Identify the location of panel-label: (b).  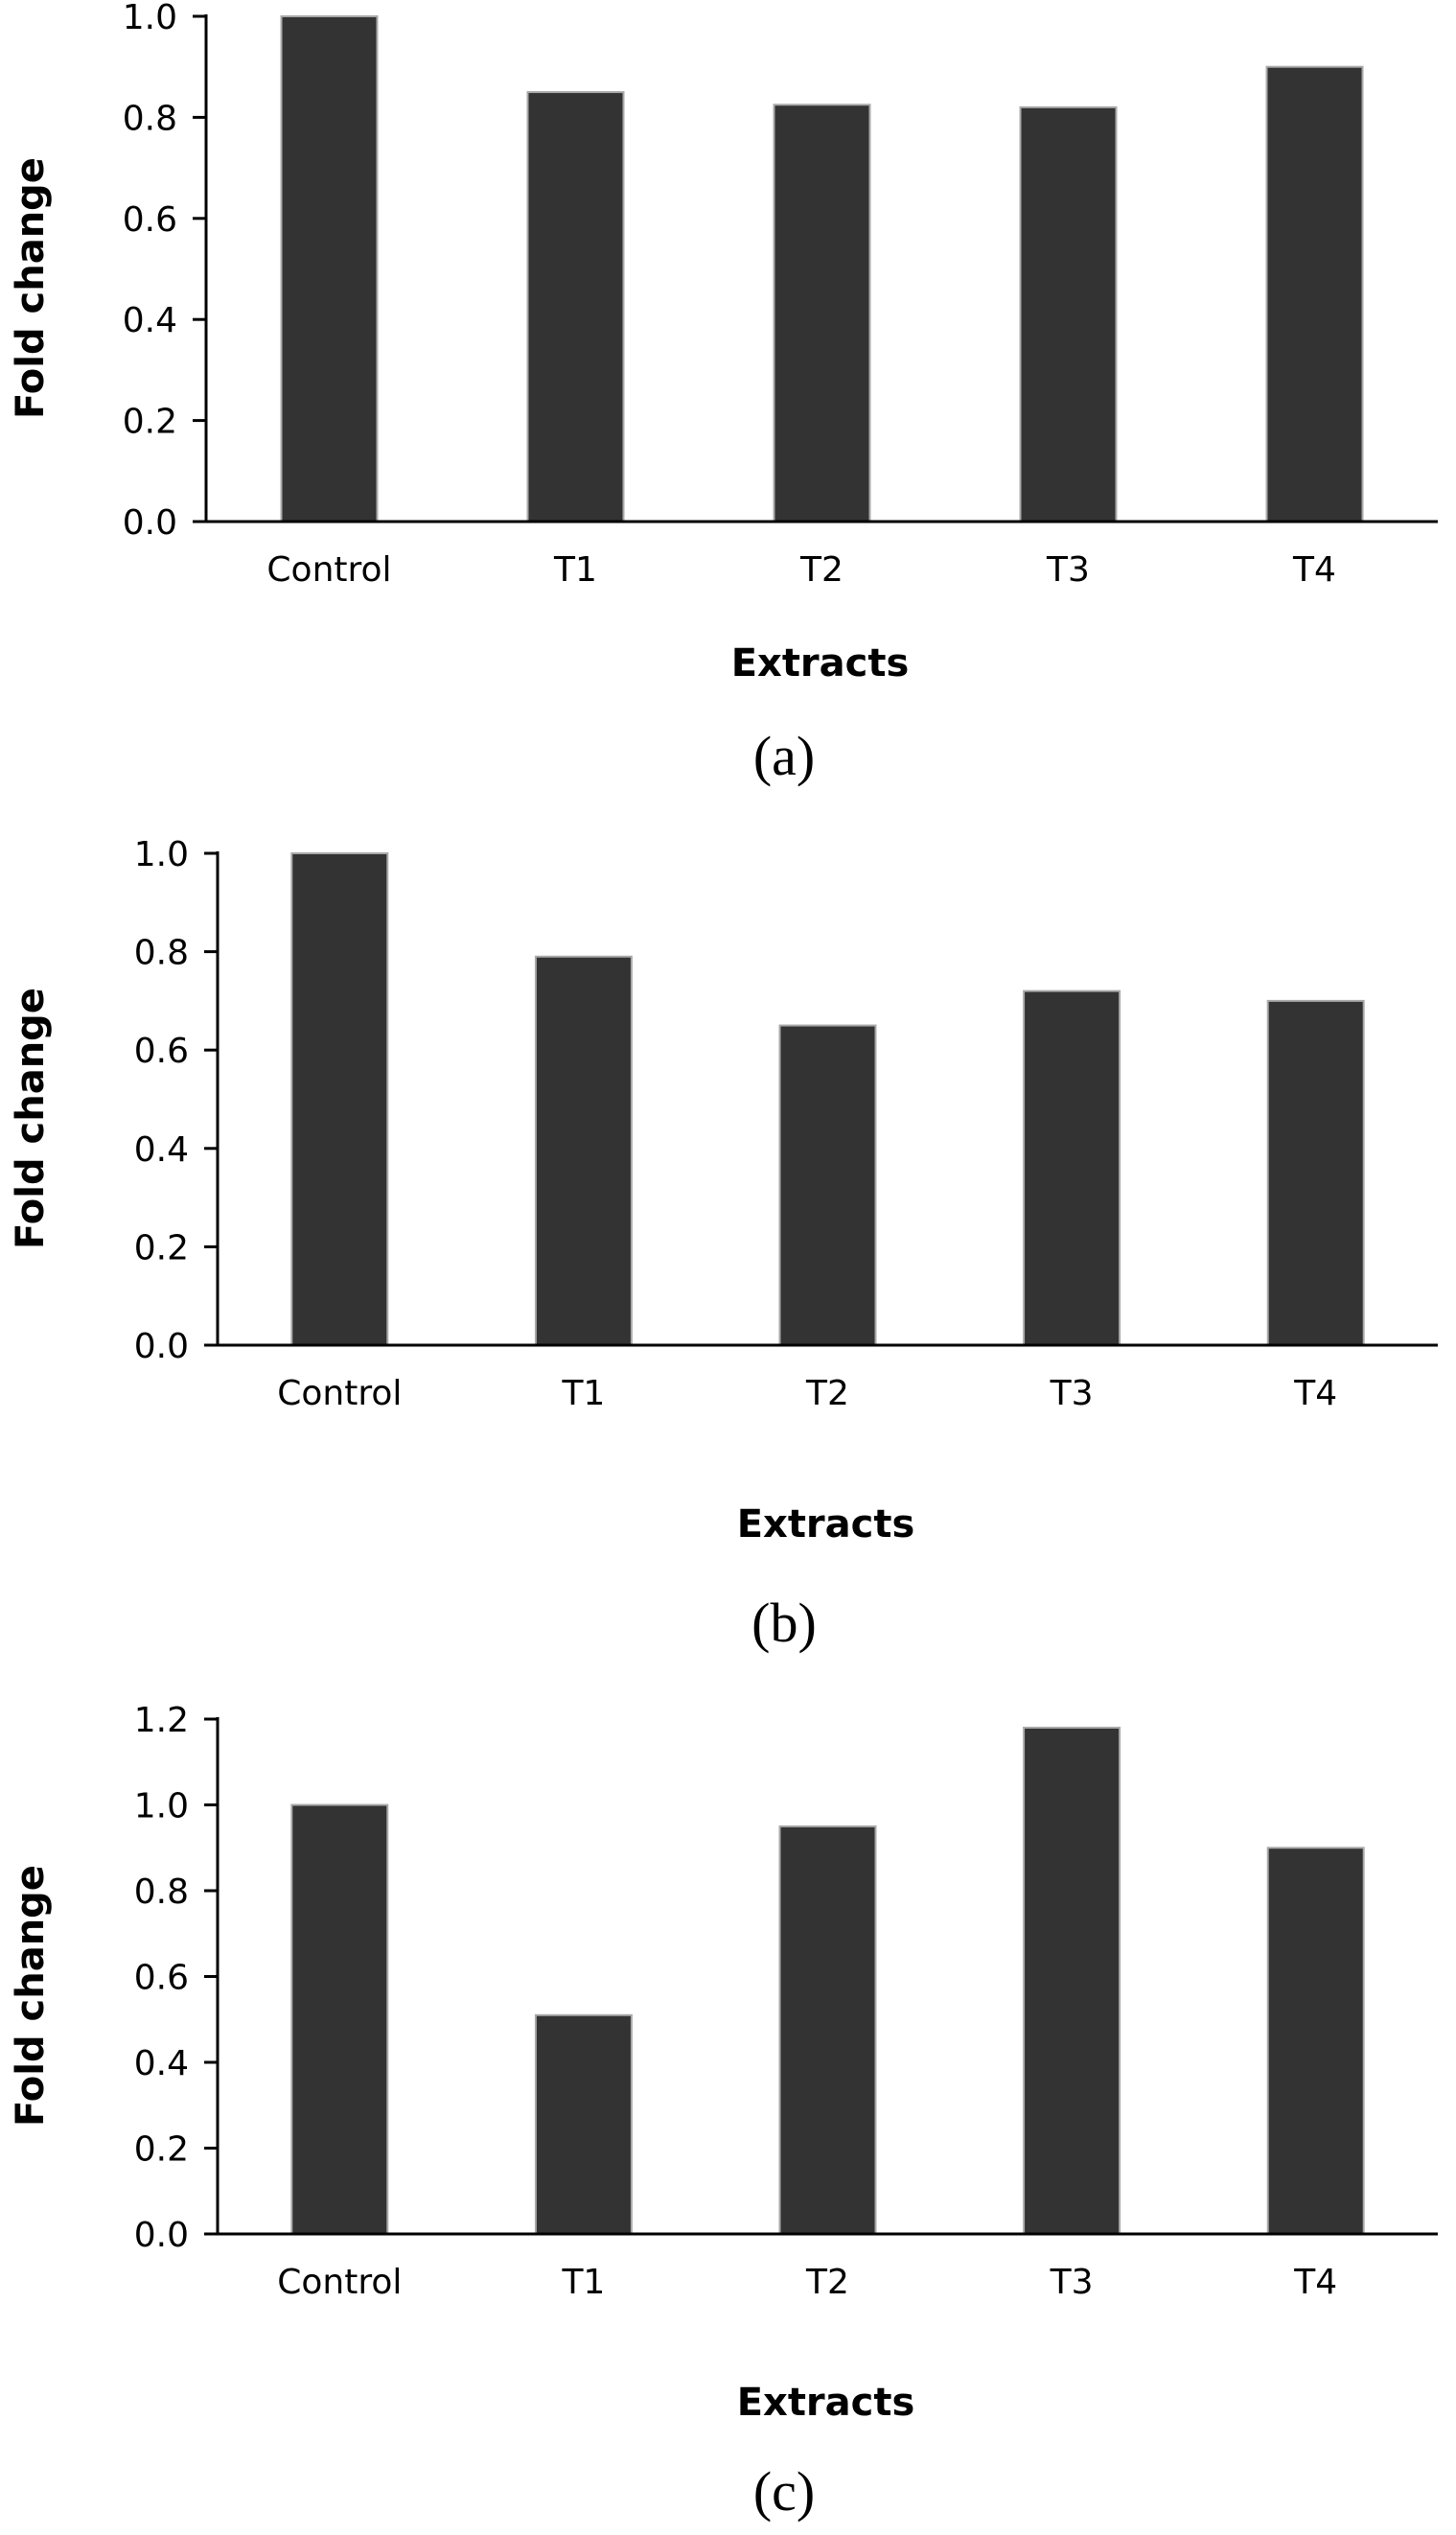
(784, 1623).